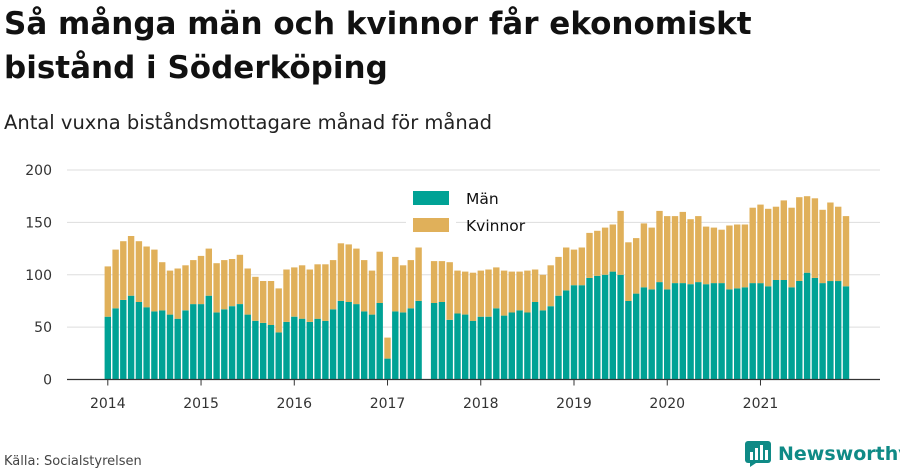 This screenshot has width=900, height=474. I want to click on source-note: Källa: Socialstyrelsen, so click(73, 461).